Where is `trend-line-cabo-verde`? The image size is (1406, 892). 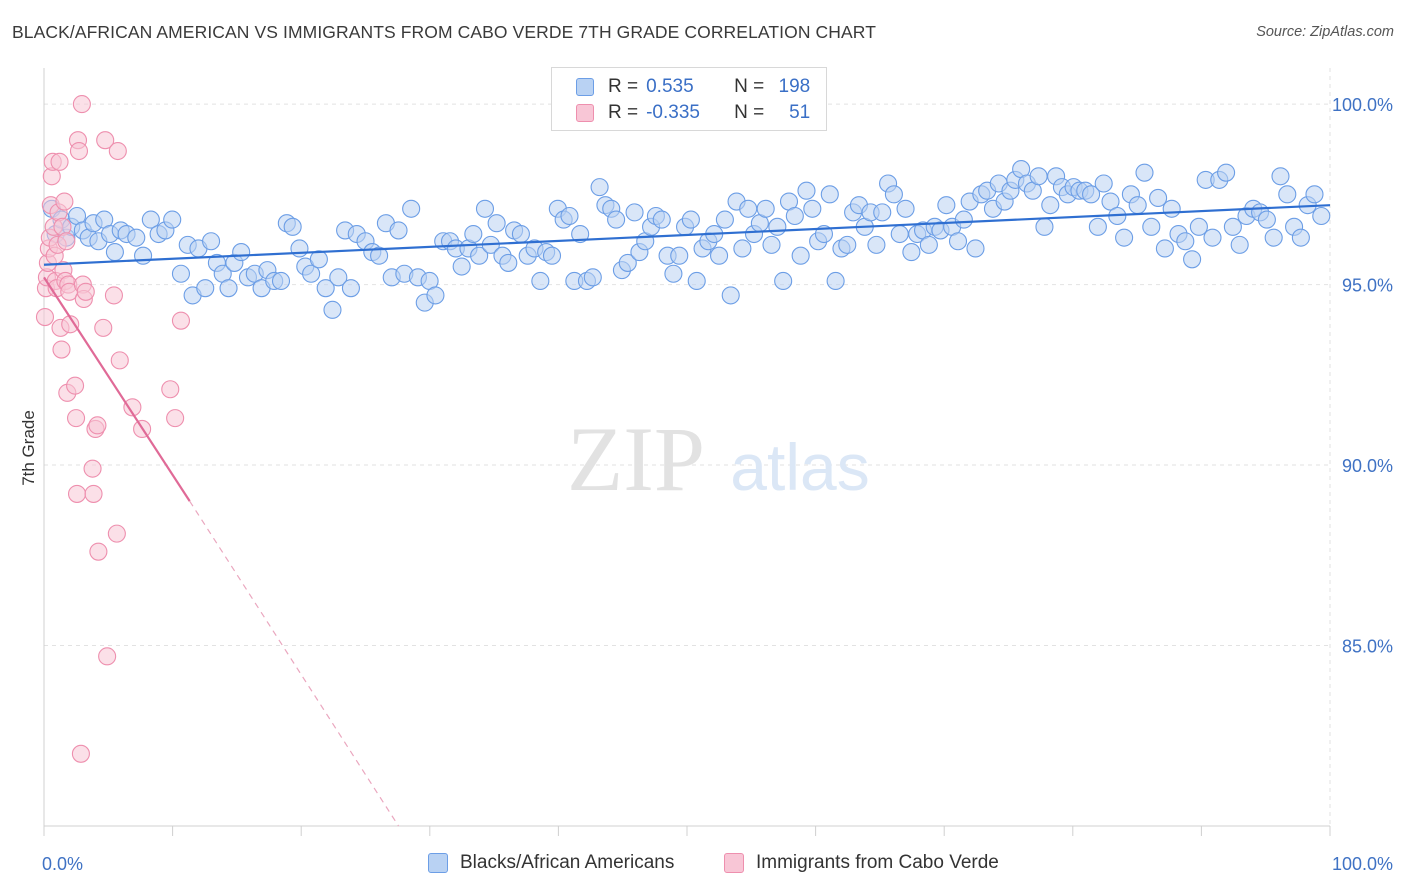
trend-line-cabo-verde is located at coordinates (117, 389).